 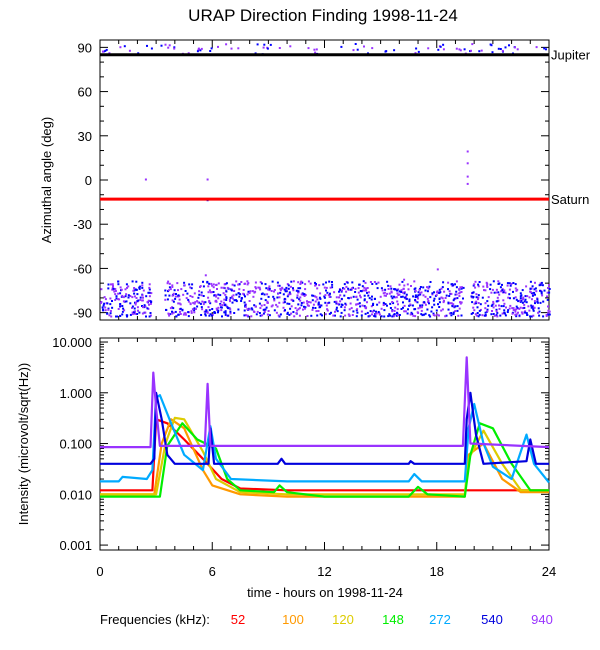 What do you see at coordinates (212, 571) in the screenshot?
I see `x-tick-label: 6` at bounding box center [212, 571].